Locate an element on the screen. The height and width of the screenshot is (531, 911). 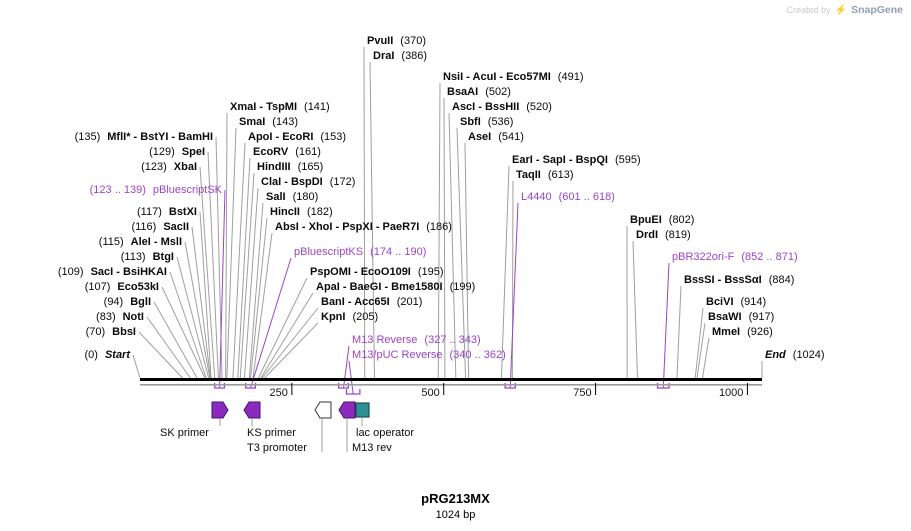
ruler-tick-label: 500 is located at coordinates (430, 393).